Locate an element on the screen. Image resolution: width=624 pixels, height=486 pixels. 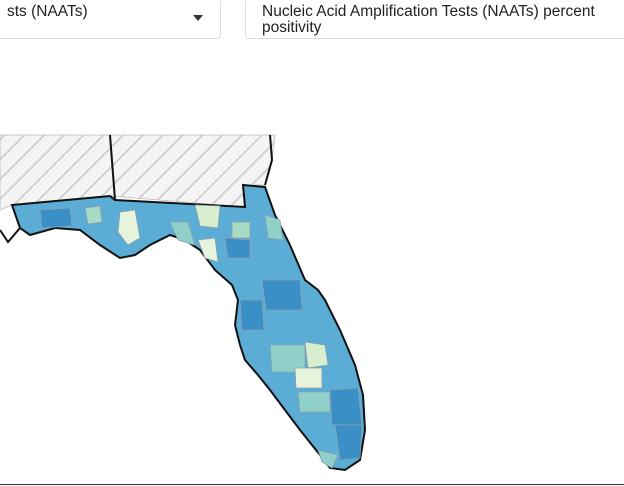
dropdown-caret is located at coordinates (198, 18).